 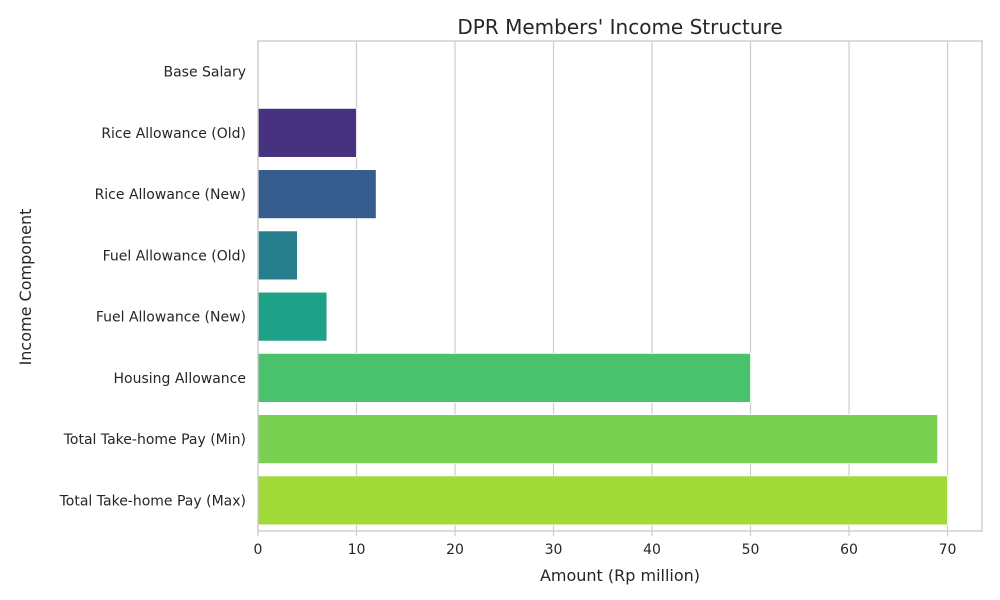 I want to click on x-tick-label: 20, so click(x=455, y=550).